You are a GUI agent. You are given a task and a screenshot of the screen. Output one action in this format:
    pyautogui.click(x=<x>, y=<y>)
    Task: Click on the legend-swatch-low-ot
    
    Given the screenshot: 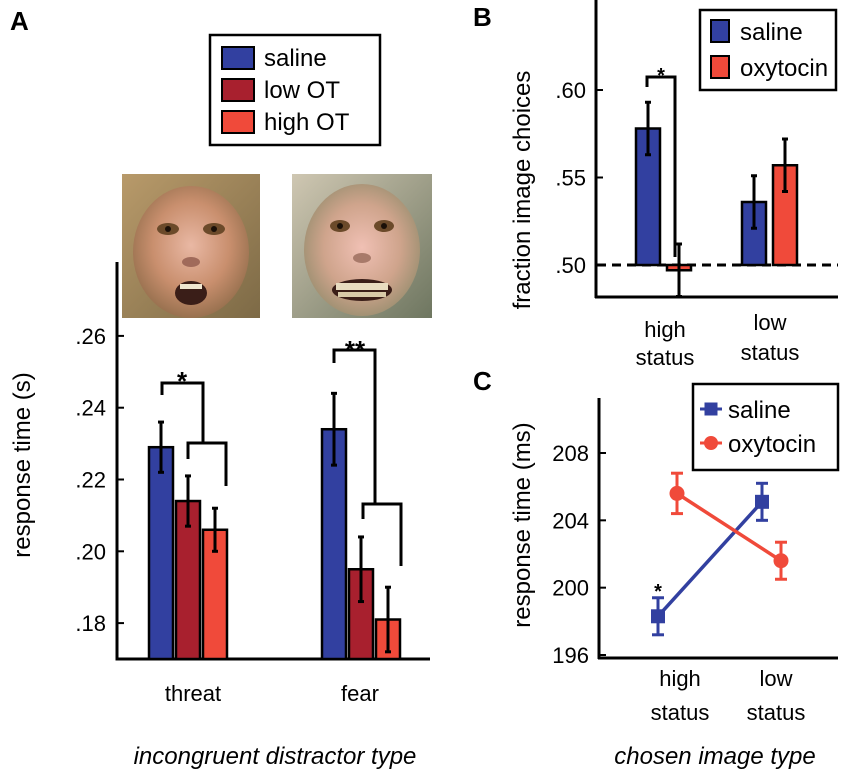 What is the action you would take?
    pyautogui.click(x=238, y=90)
    